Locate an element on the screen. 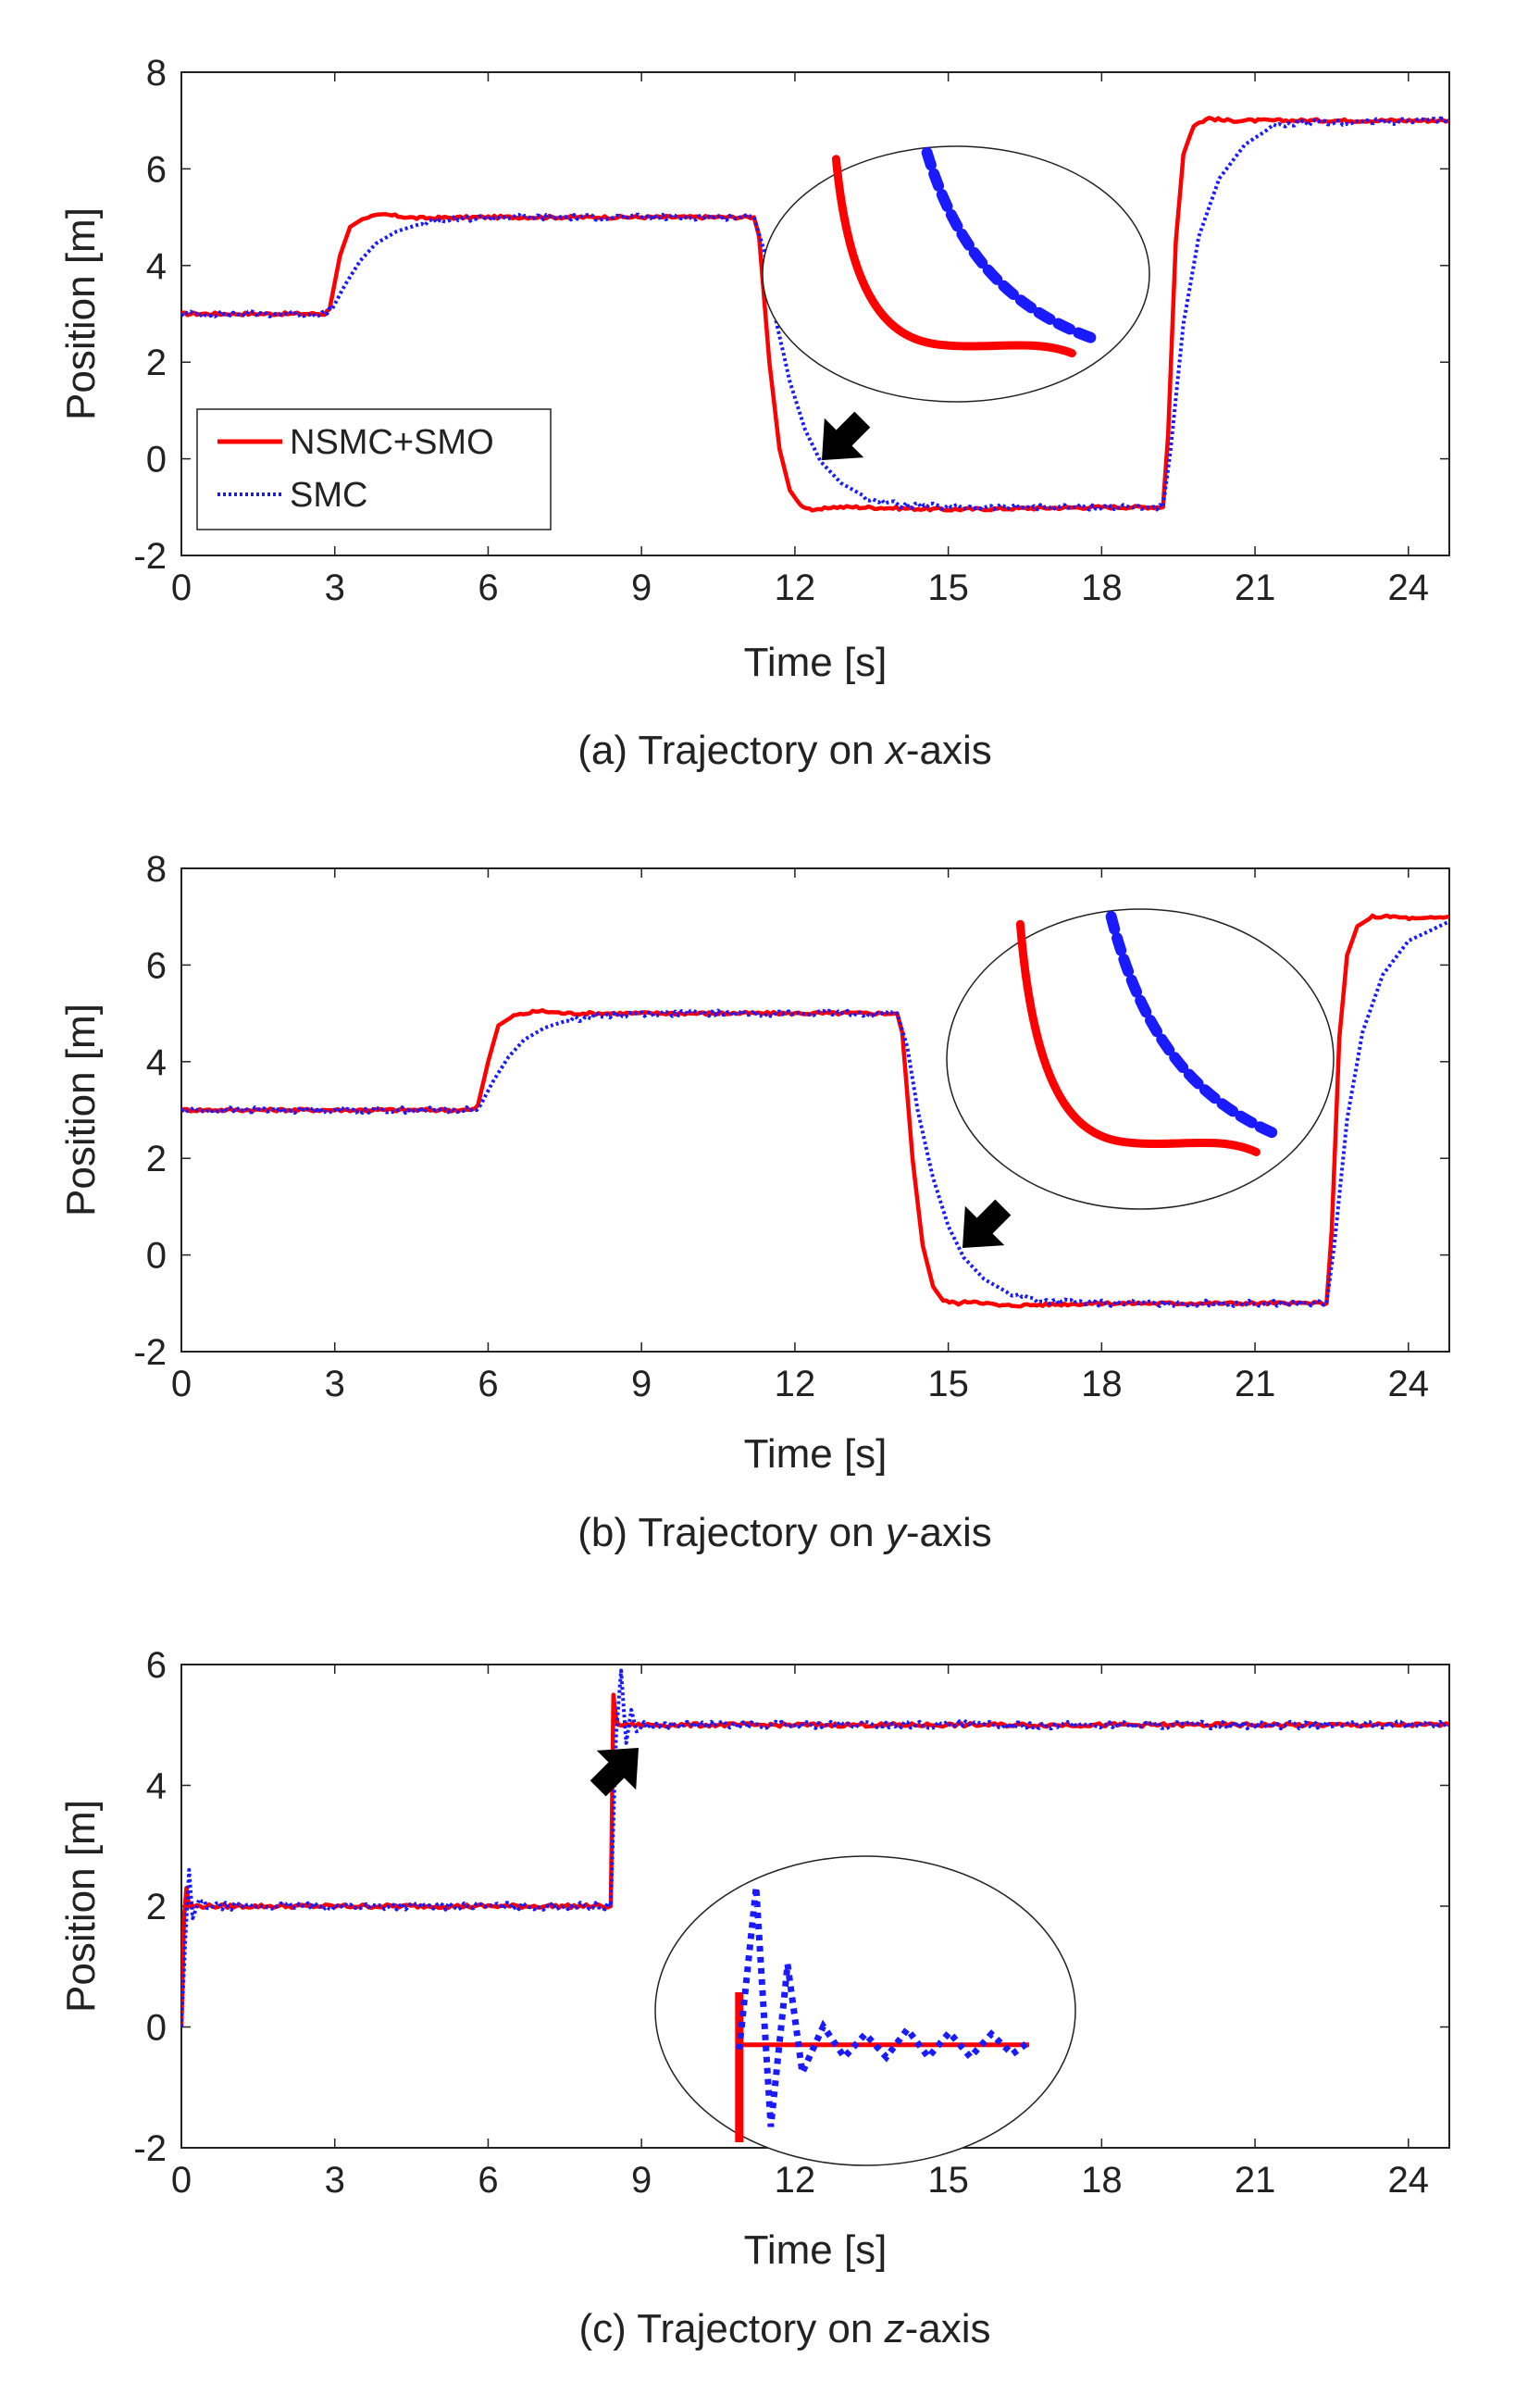 This screenshot has height=2407, width=1540. legend: NSMC+SMO SMC is located at coordinates (374, 469).